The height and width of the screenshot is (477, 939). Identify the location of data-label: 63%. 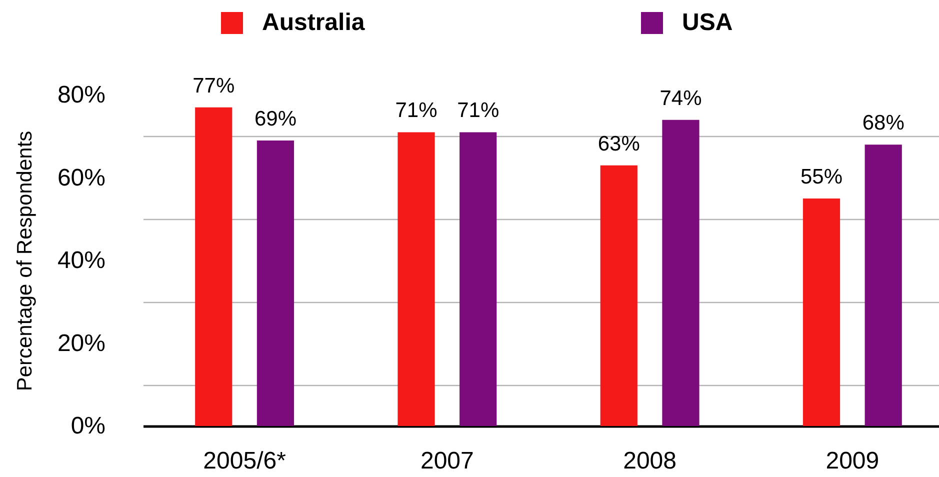
(619, 144).